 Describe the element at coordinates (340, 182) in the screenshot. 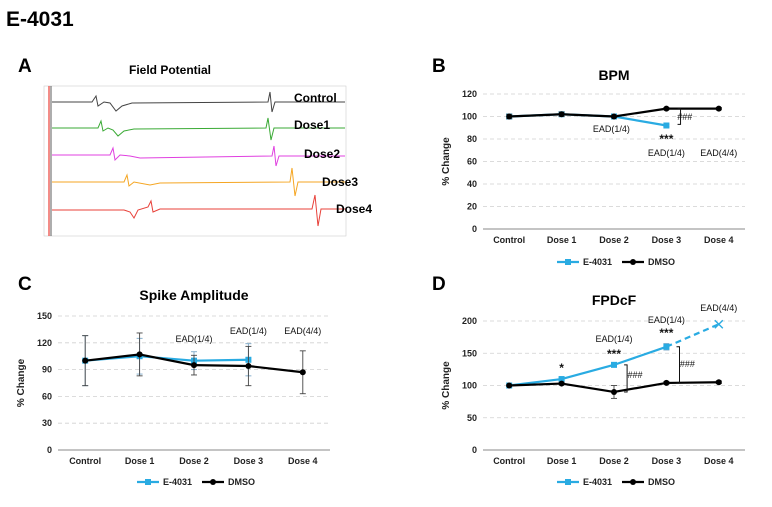

I see `trace-label-dose3: Dose3` at that location.